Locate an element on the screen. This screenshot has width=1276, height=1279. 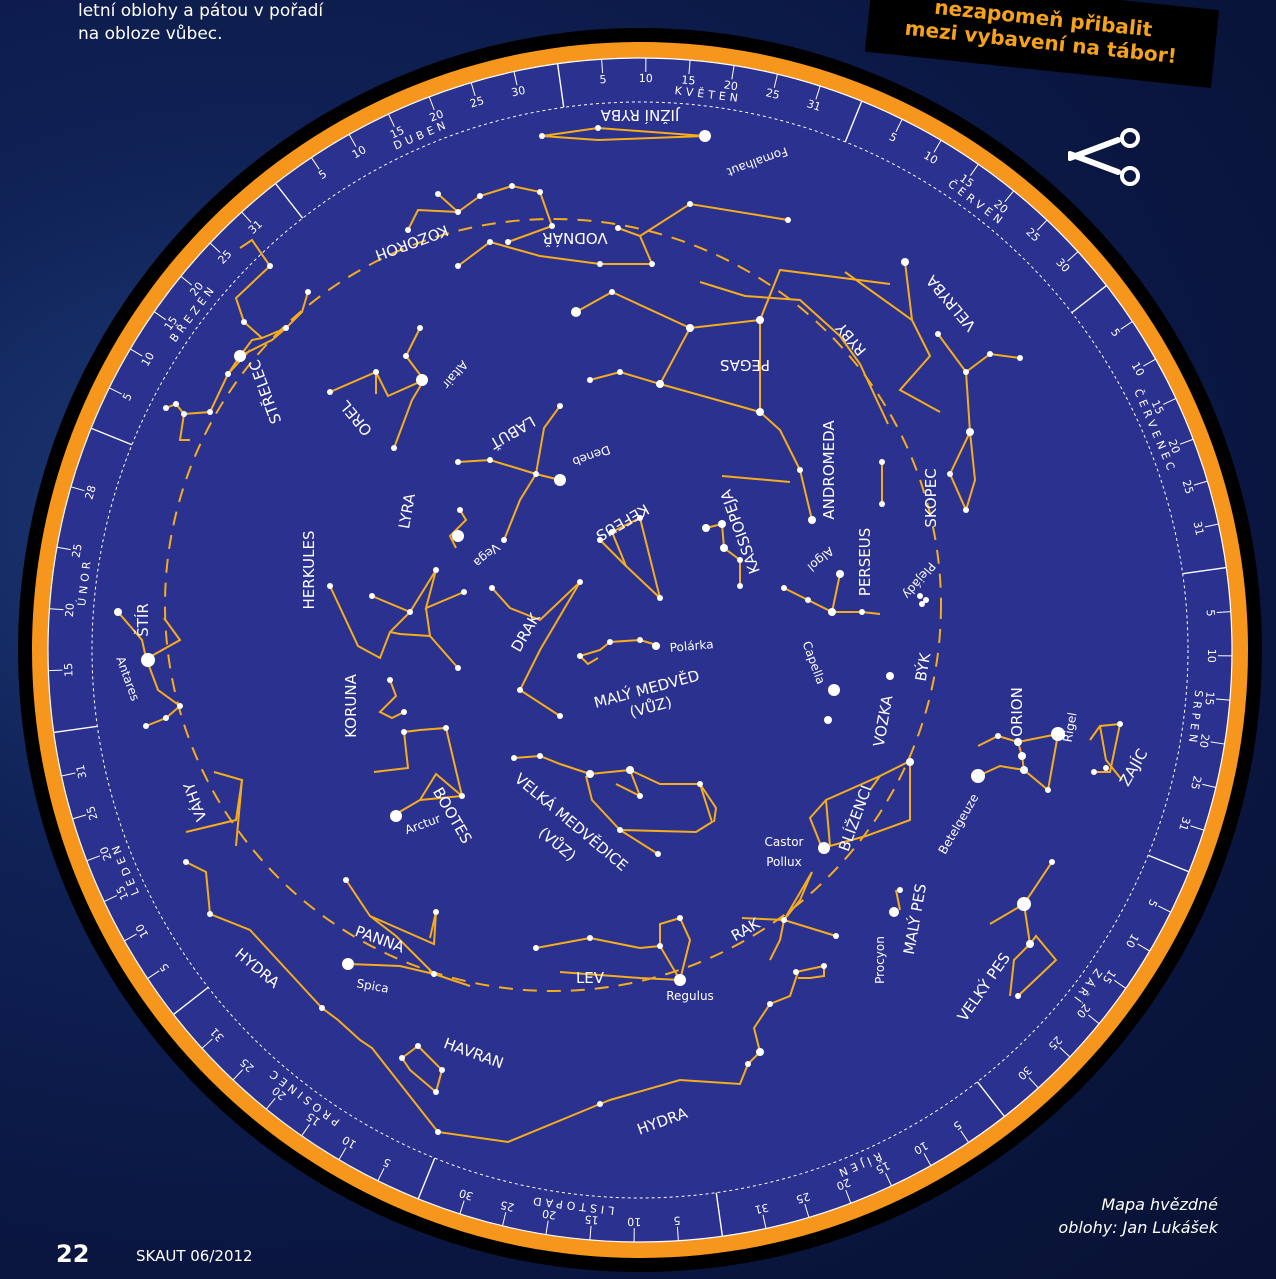
star-rigel: Rigel is located at coordinates (1070, 727).